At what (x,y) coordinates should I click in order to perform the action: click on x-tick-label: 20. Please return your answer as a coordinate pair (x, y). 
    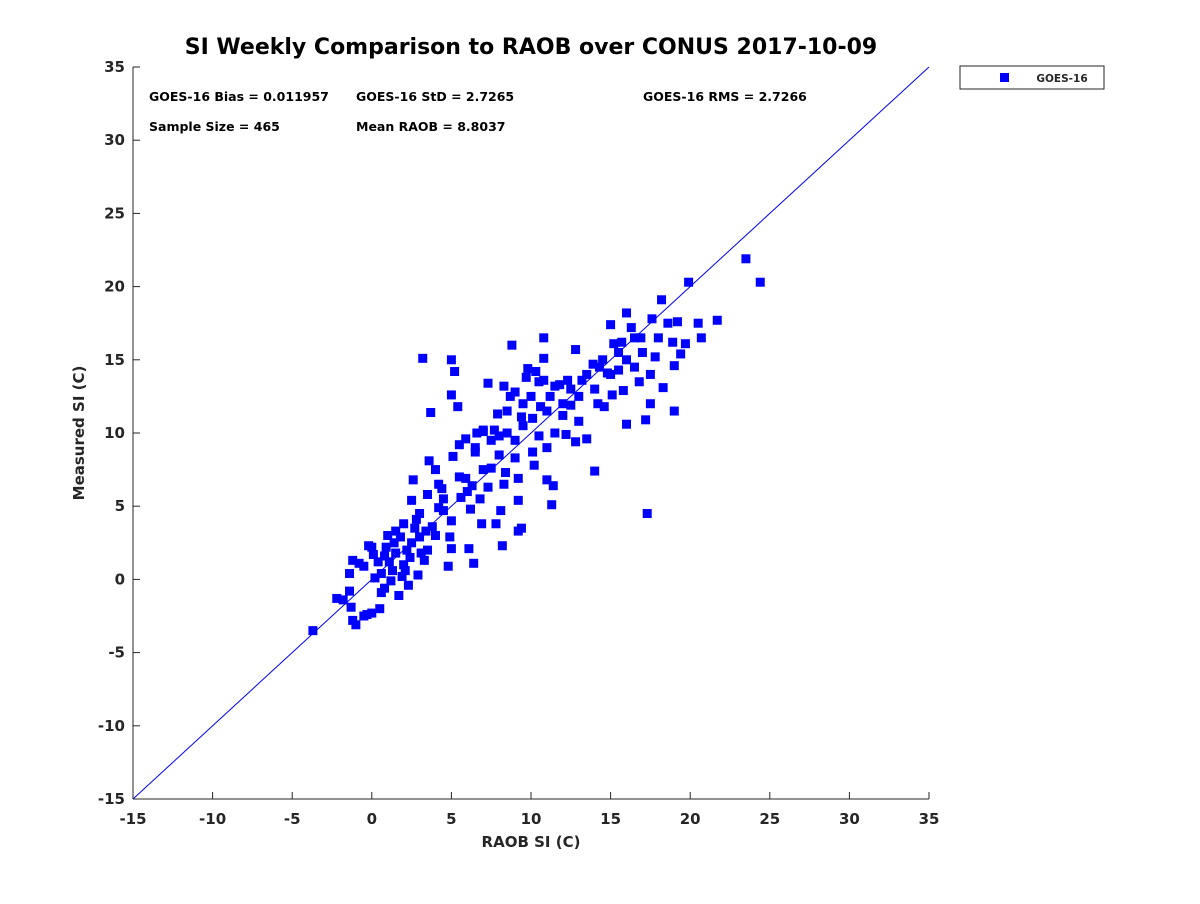
    Looking at the image, I should click on (690, 819).